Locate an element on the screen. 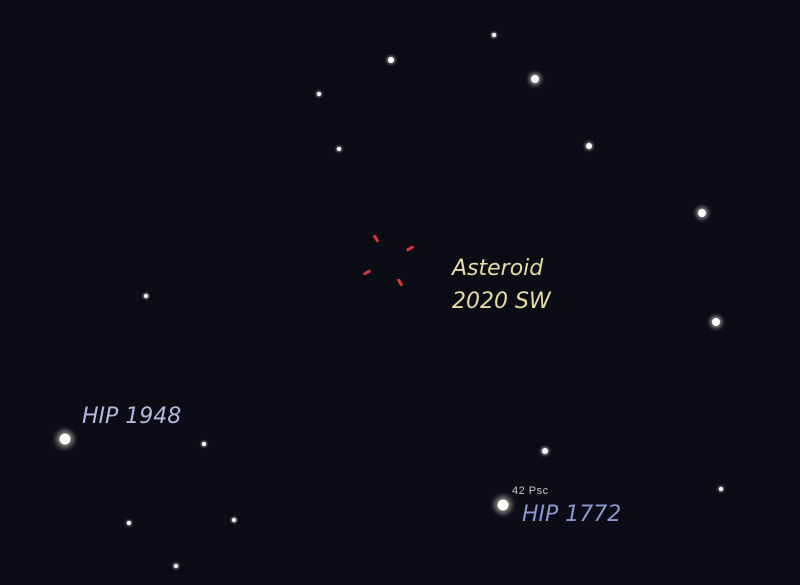 The height and width of the screenshot is (585, 800). star-label-hip-1772: HIP 1772 is located at coordinates (572, 514).